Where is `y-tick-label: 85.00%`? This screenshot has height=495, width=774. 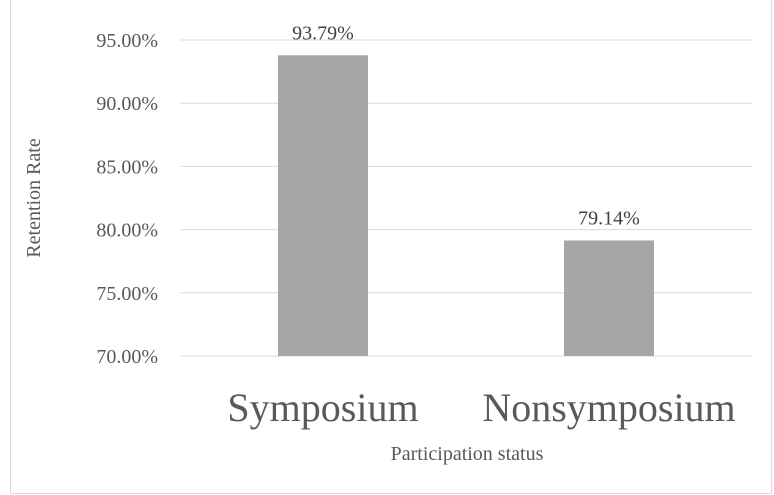
y-tick-label: 85.00% is located at coordinates (127, 167).